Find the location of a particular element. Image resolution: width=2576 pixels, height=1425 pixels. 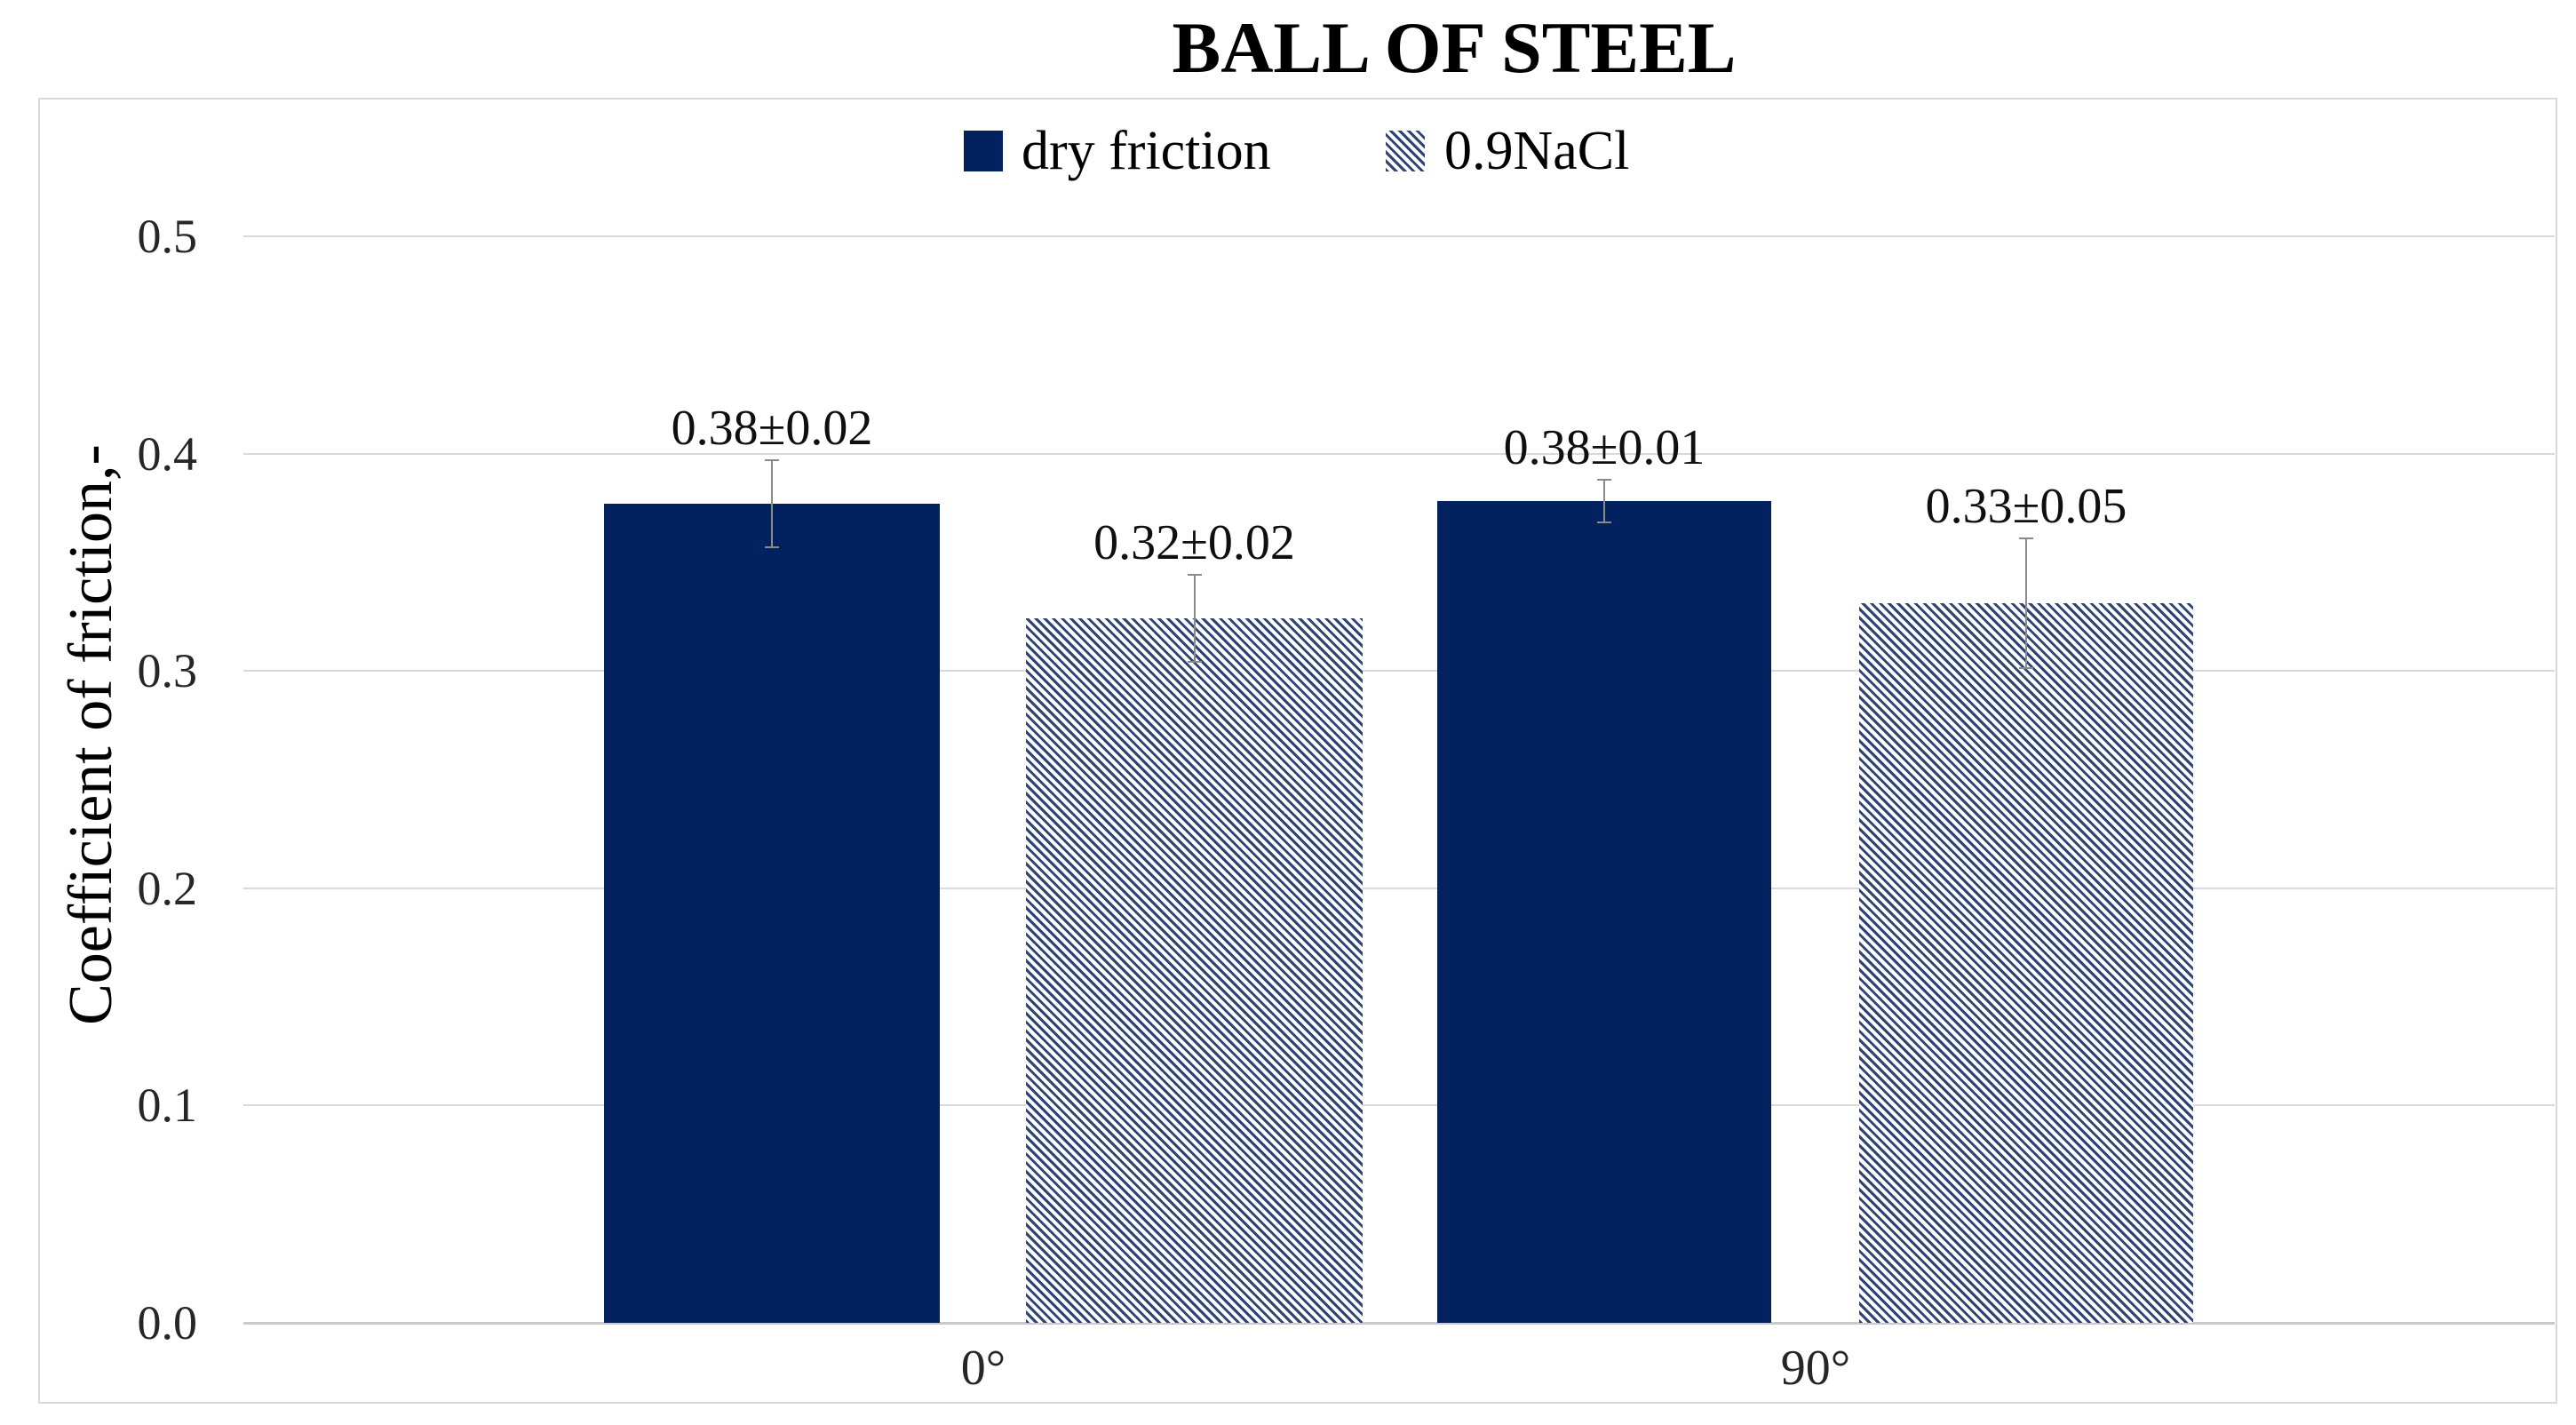

legend-swatch-nacl-icon is located at coordinates (1405, 151).